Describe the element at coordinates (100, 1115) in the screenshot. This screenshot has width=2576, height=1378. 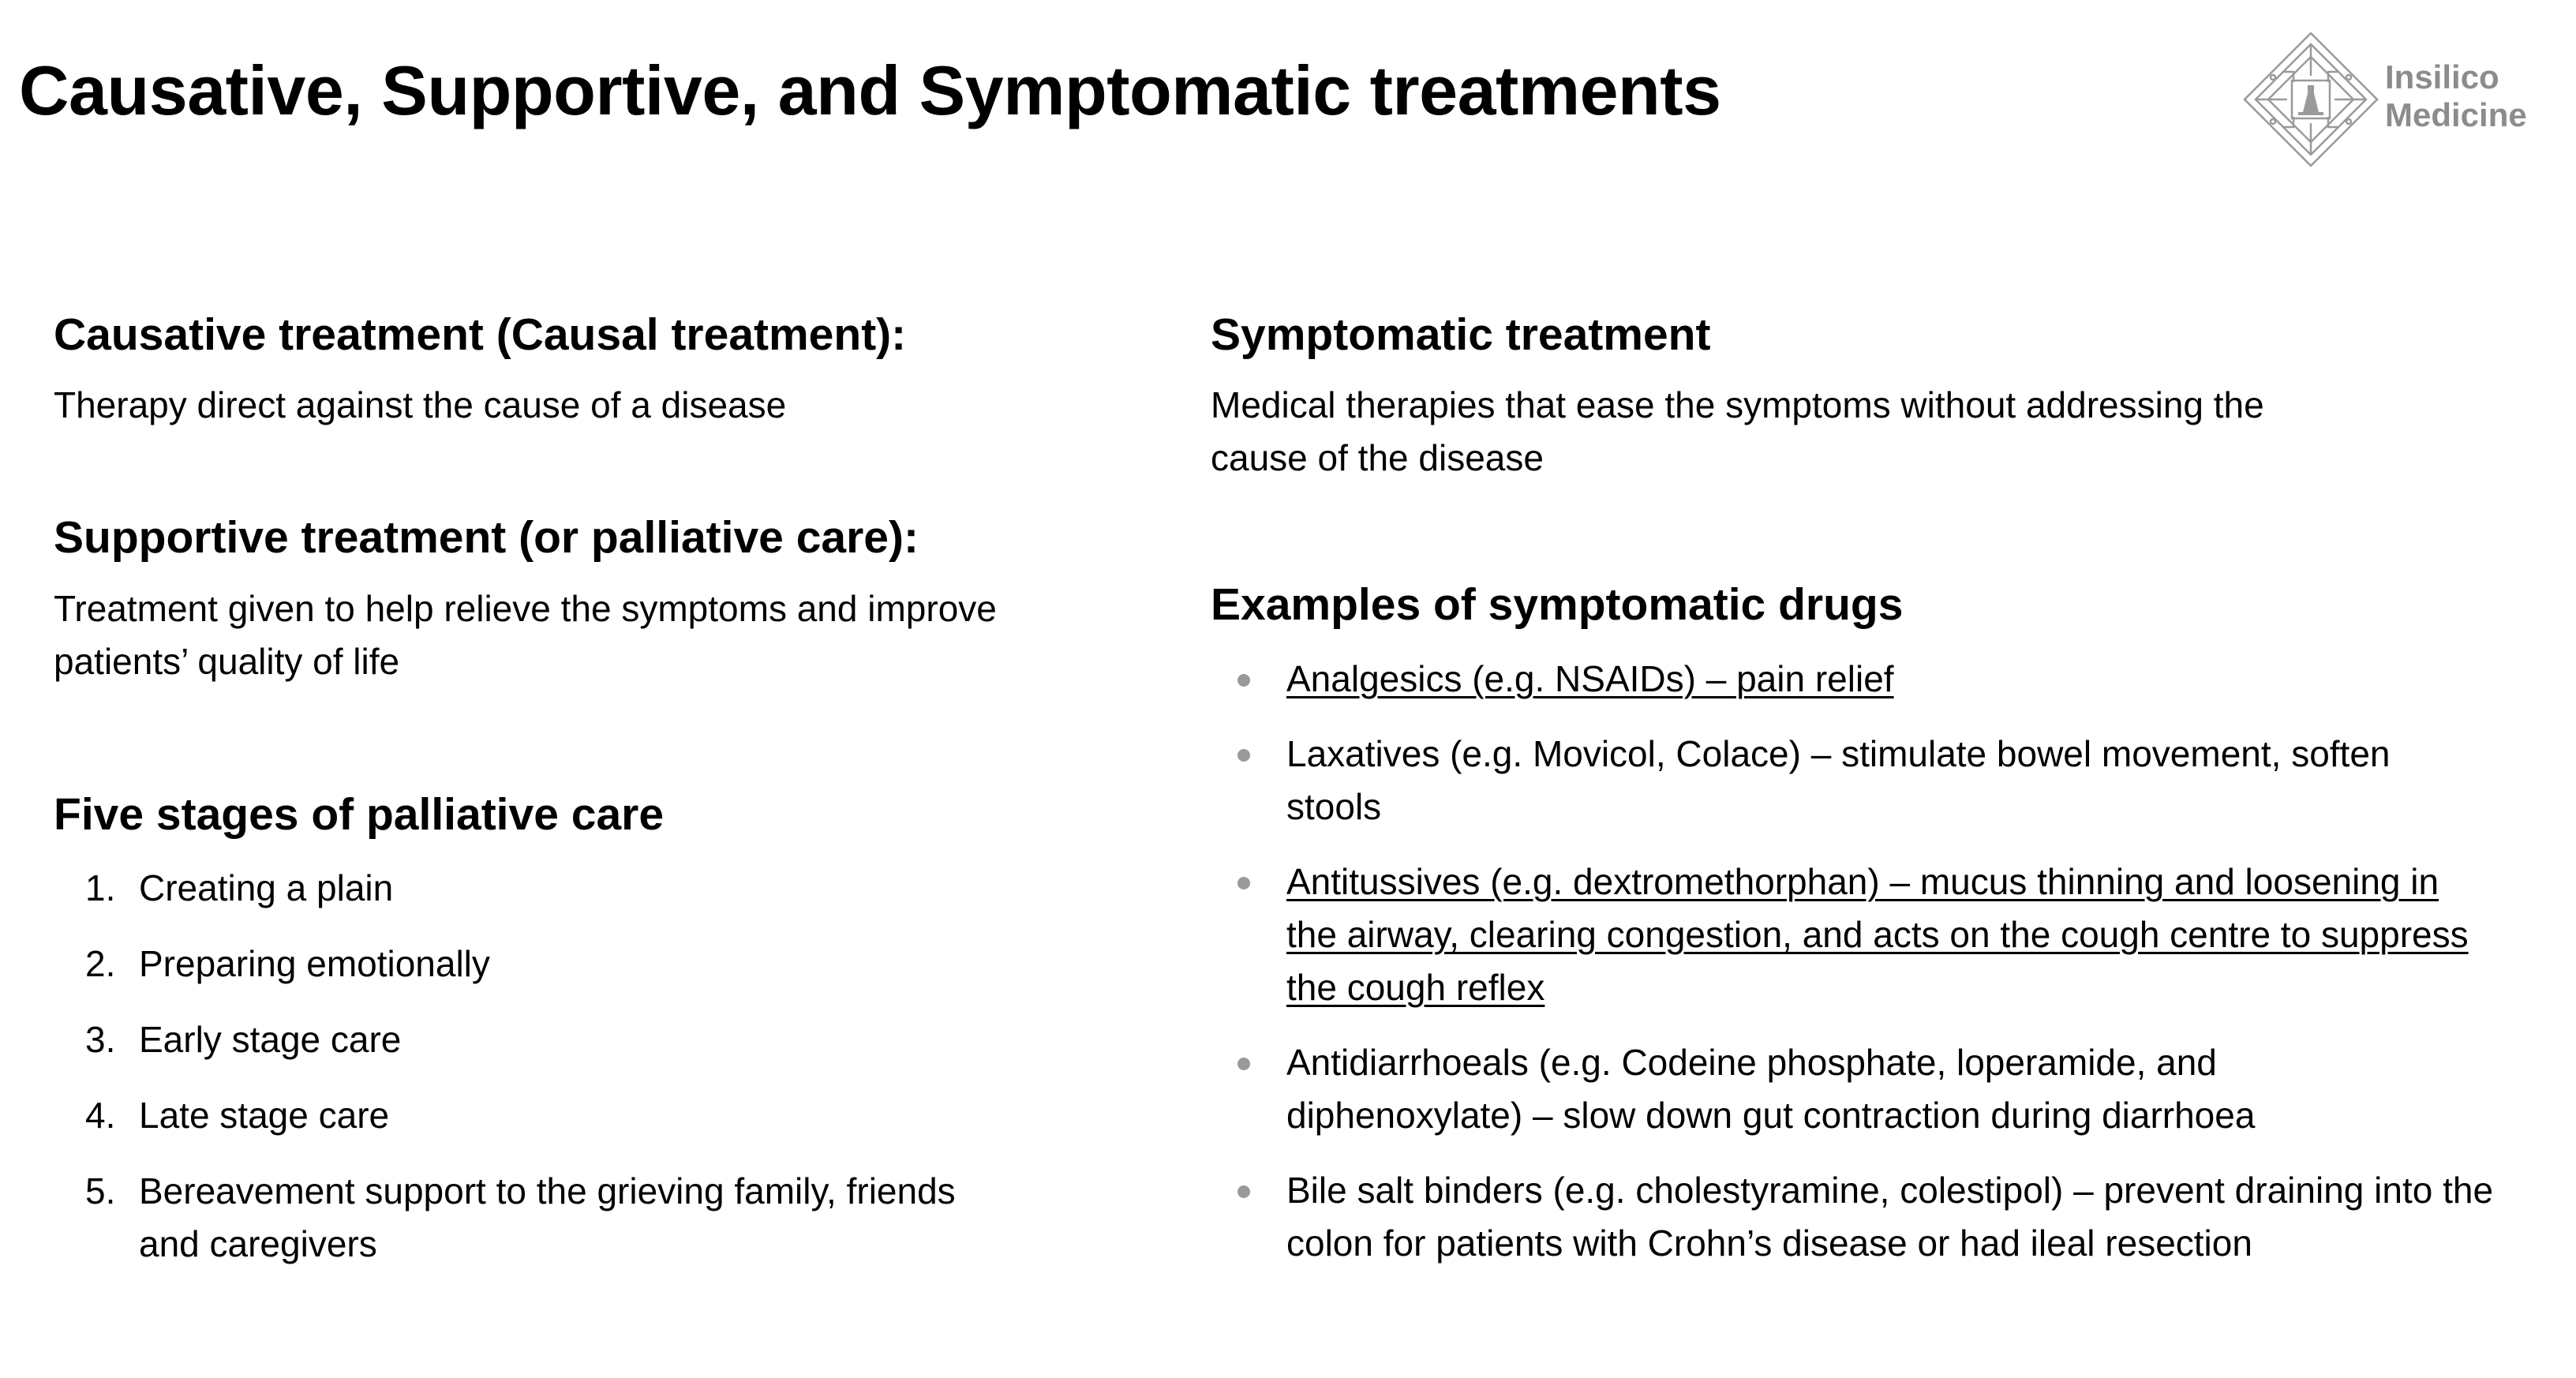
I see `list-number: 4.` at that location.